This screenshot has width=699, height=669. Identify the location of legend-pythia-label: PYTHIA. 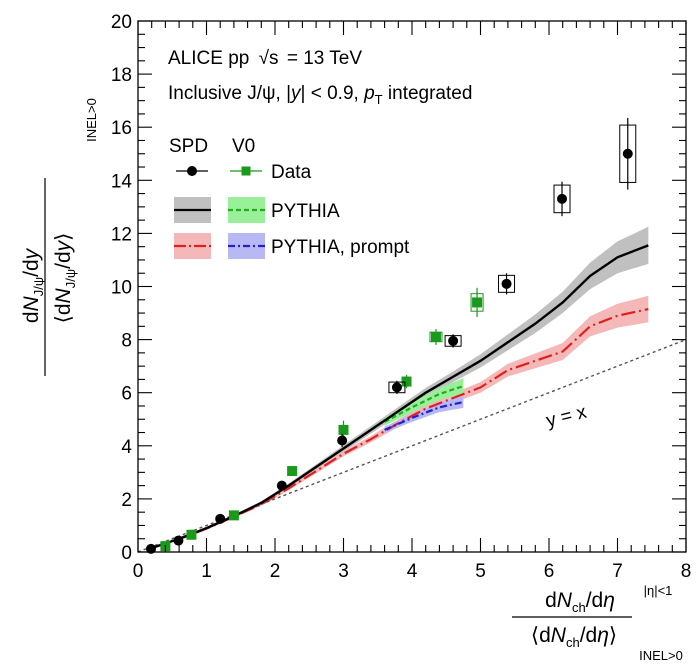
(305, 211).